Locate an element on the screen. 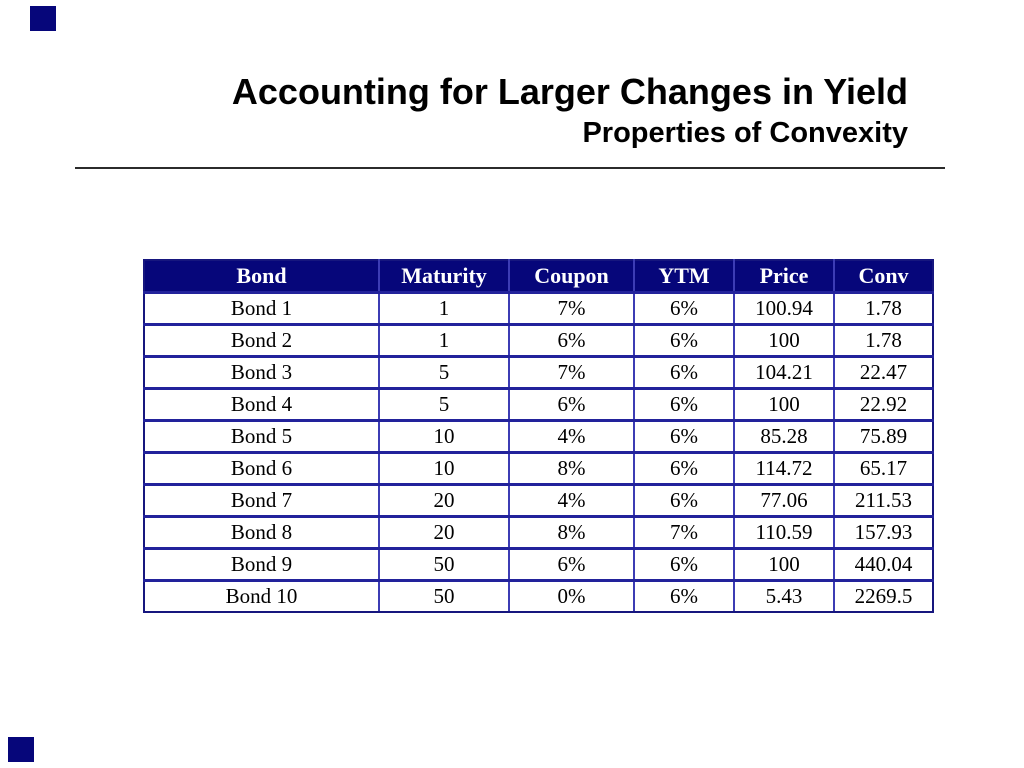  cell-conv: 65.17 is located at coordinates (883, 468).